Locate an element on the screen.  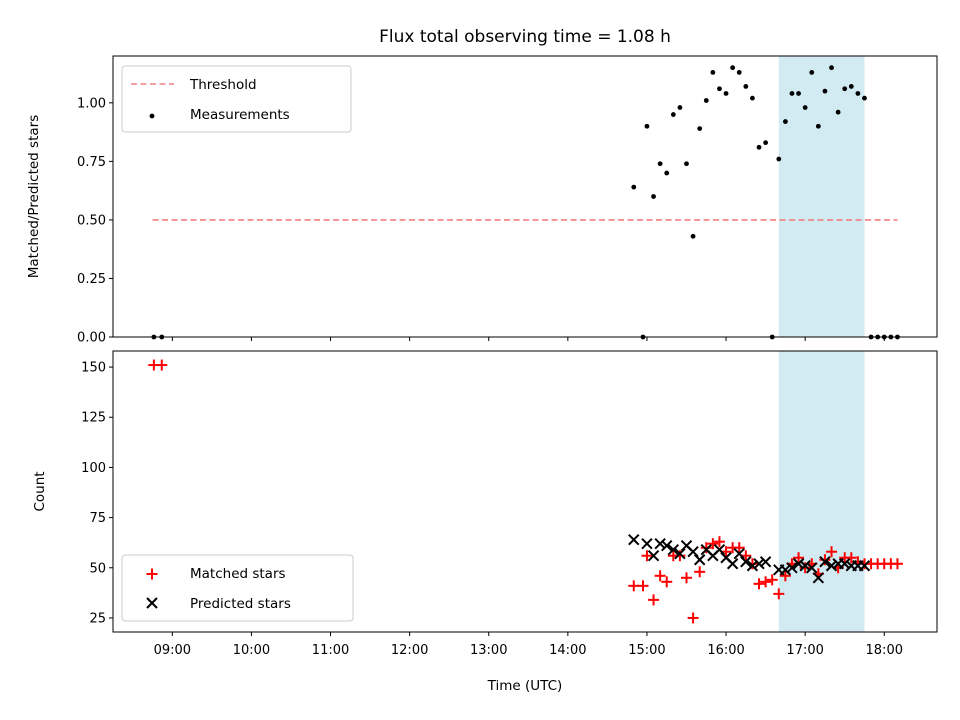
x-tick-label: 11:00 is located at coordinates (330, 650).